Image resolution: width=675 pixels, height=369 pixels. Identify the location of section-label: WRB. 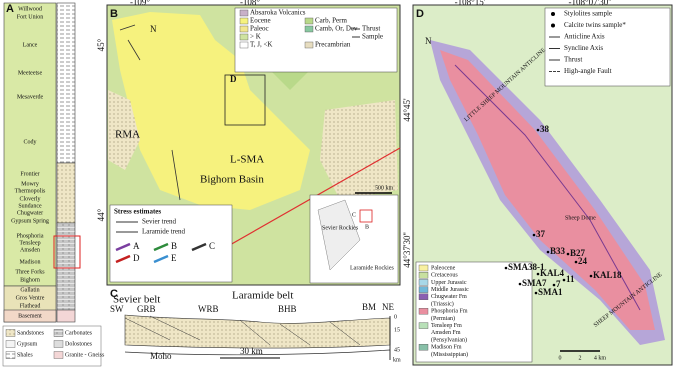
(208, 309).